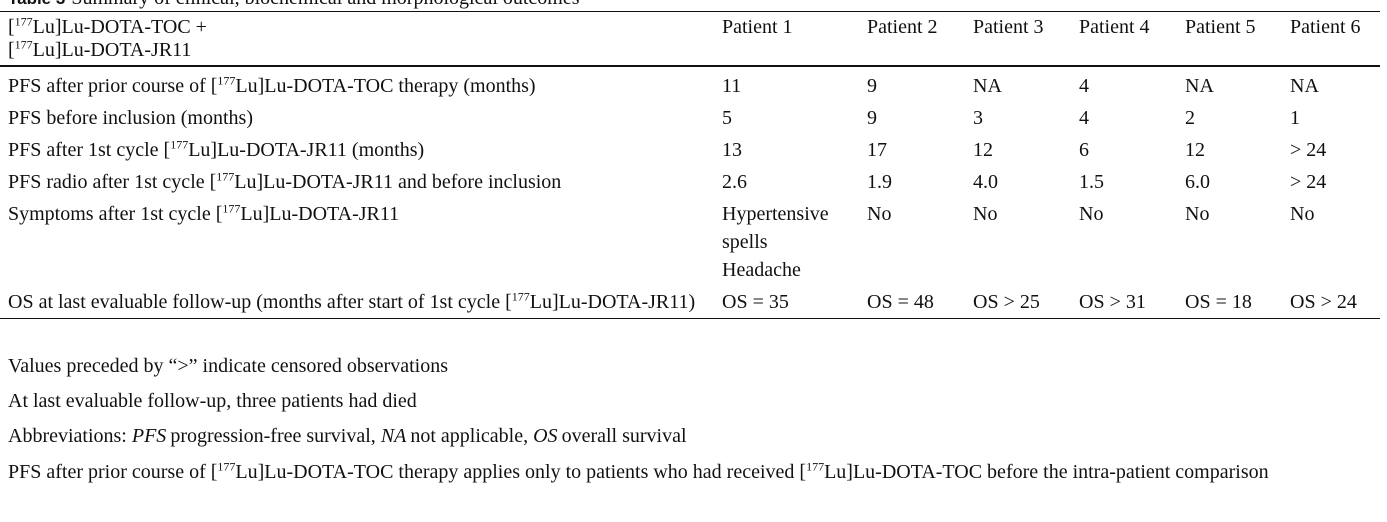  I want to click on value-cell: 3, so click(978, 118).